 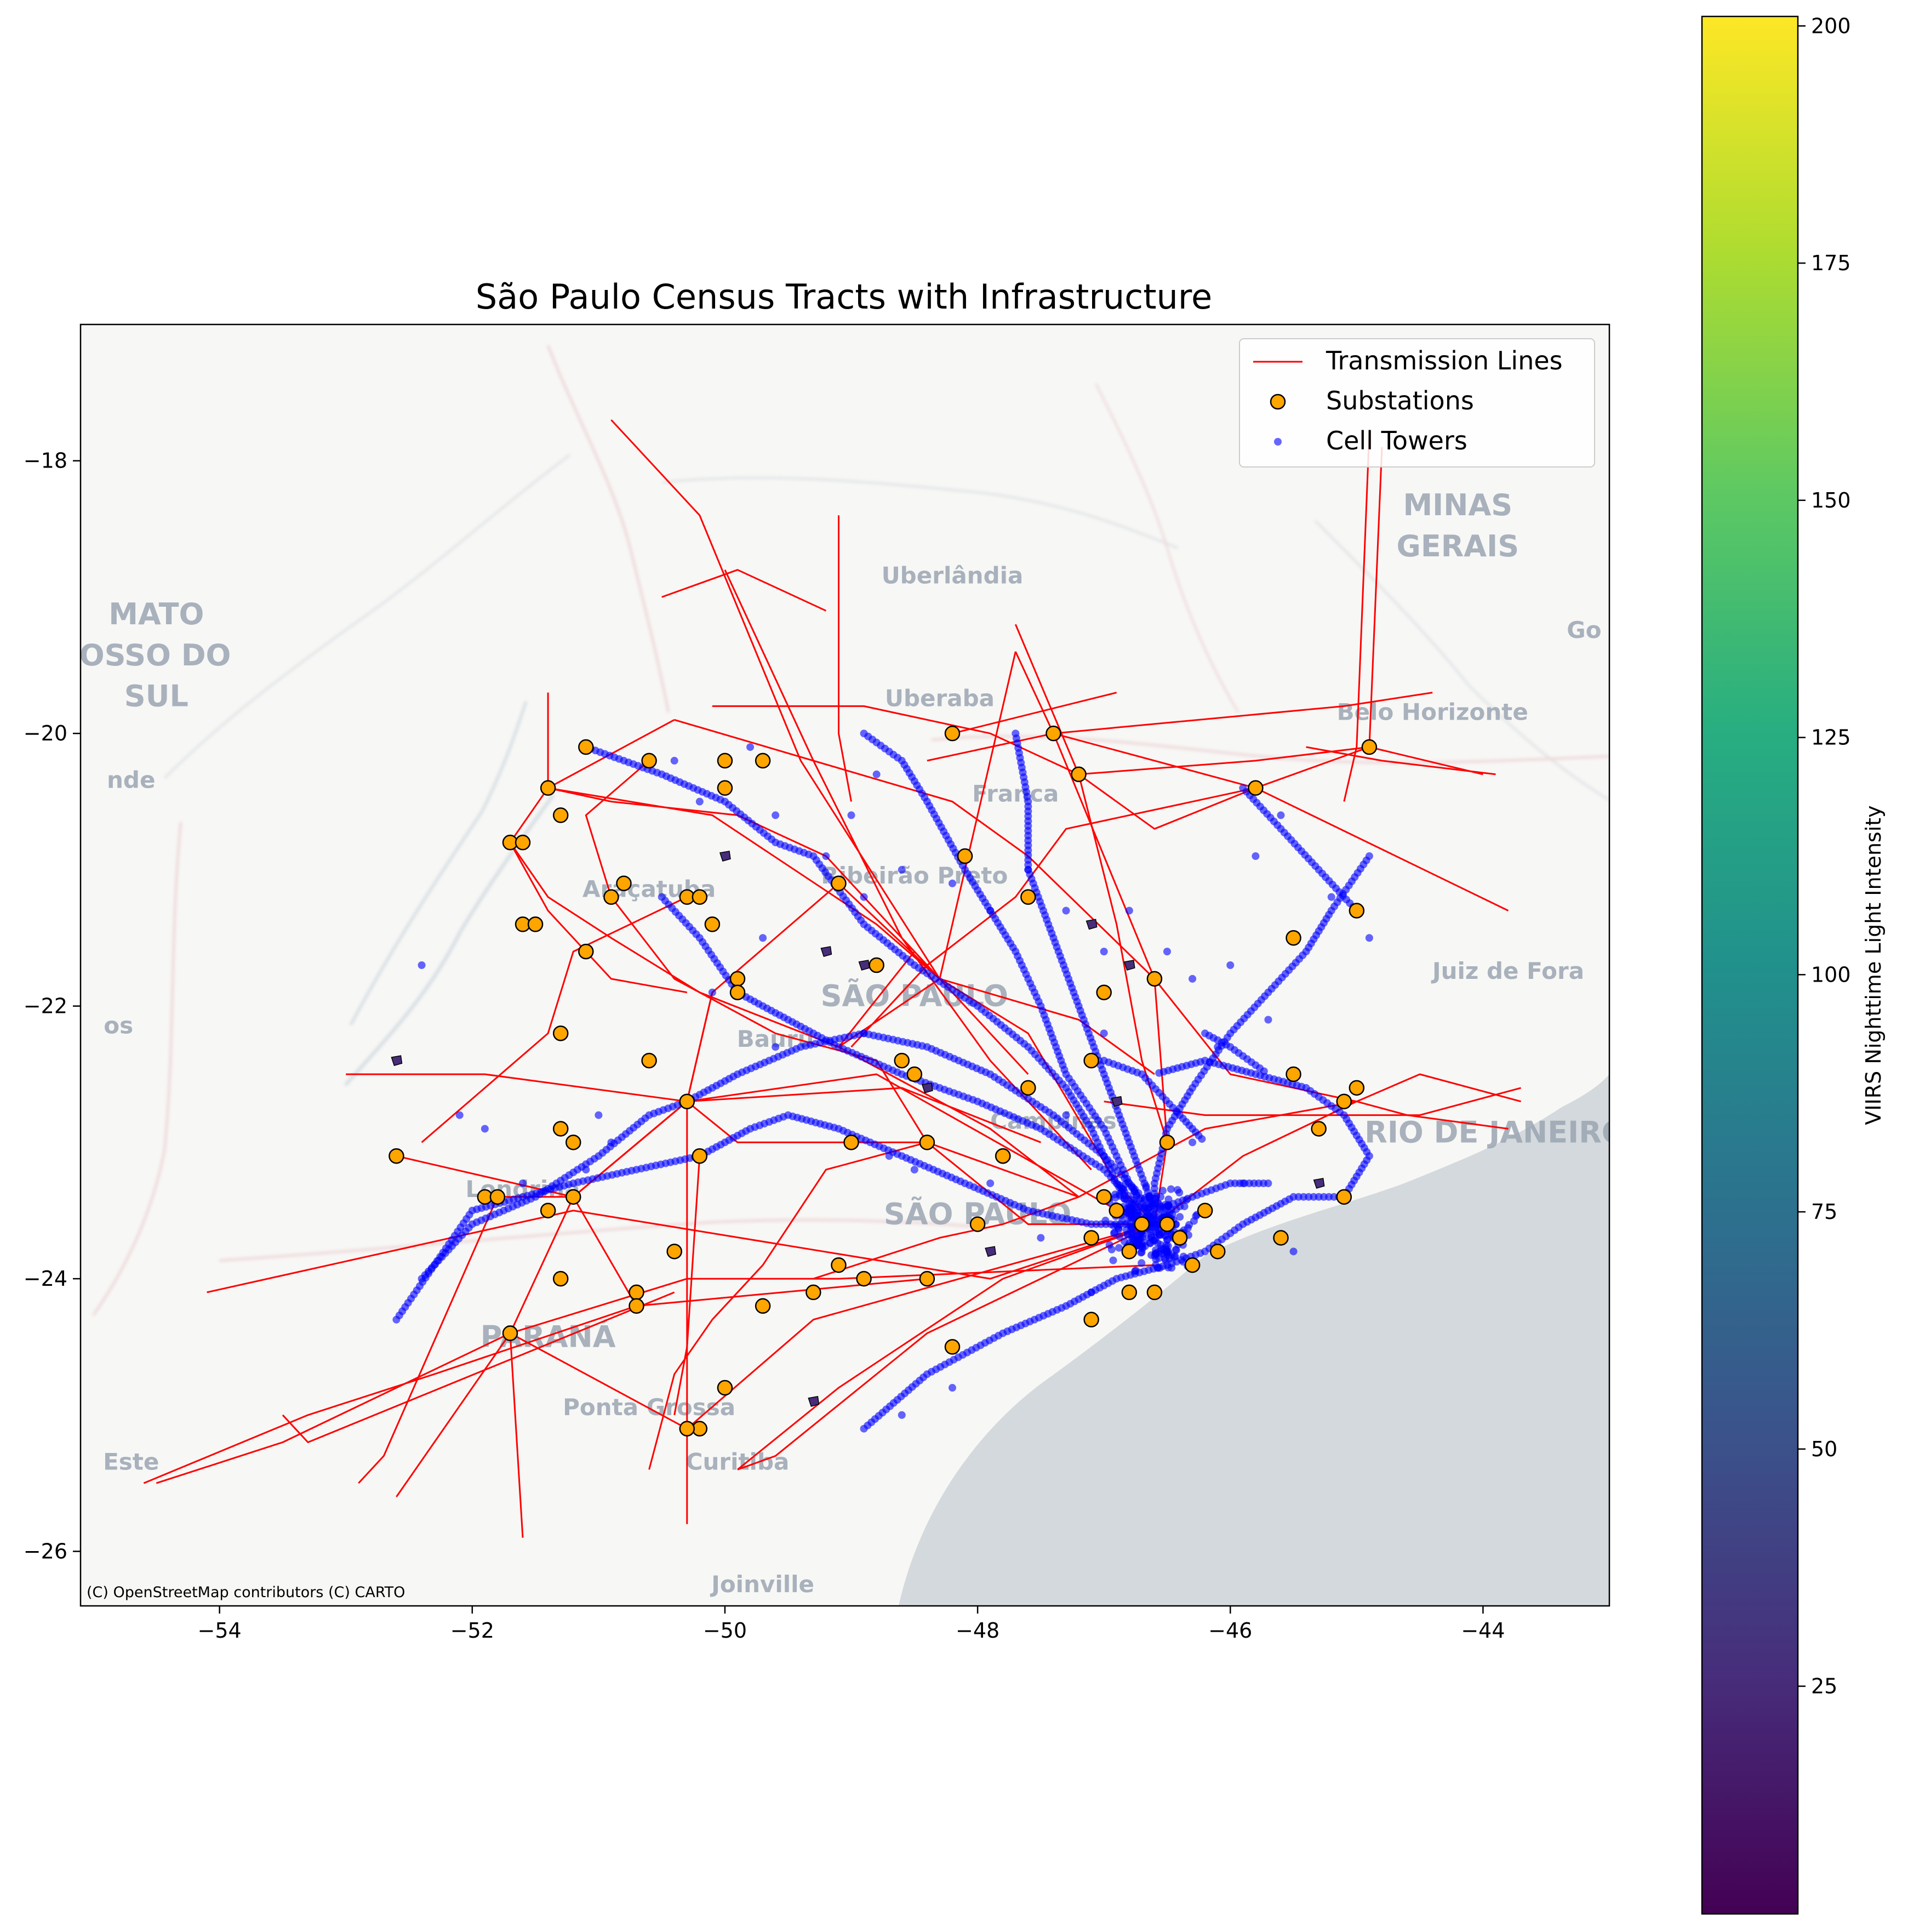 I want to click on colorbar-gradient, so click(x=1750, y=965).